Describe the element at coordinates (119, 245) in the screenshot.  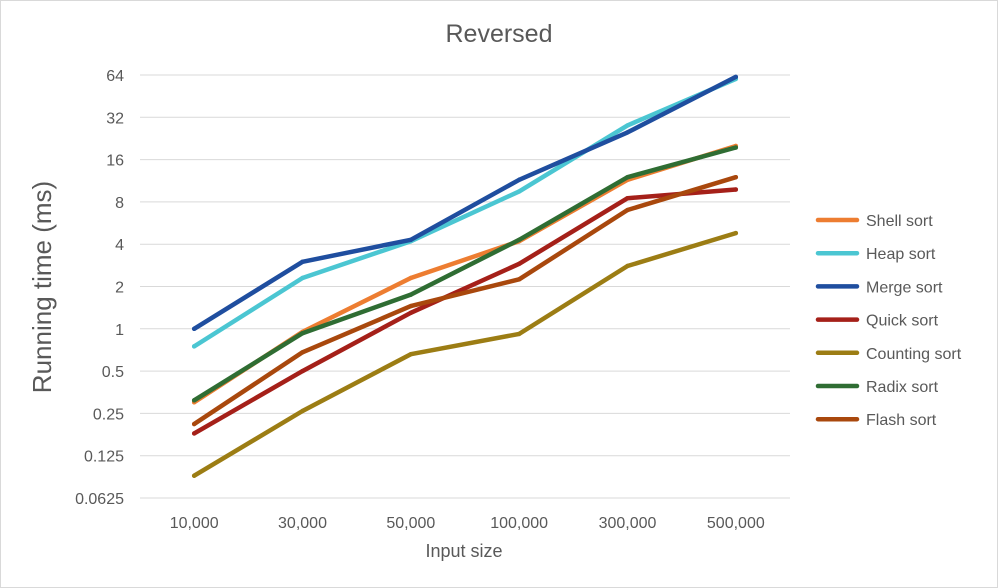
I see `y-tick-label: 4` at that location.